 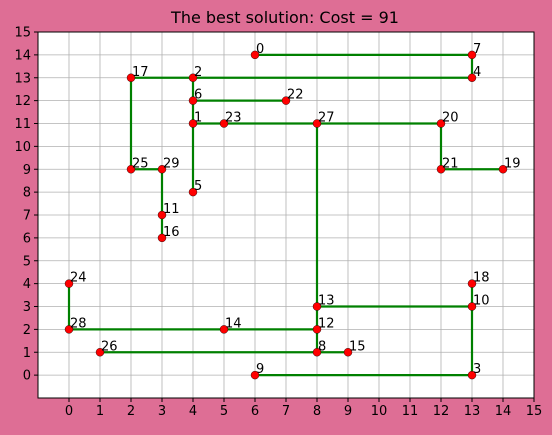 I want to click on node-label: 1, so click(x=198, y=118).